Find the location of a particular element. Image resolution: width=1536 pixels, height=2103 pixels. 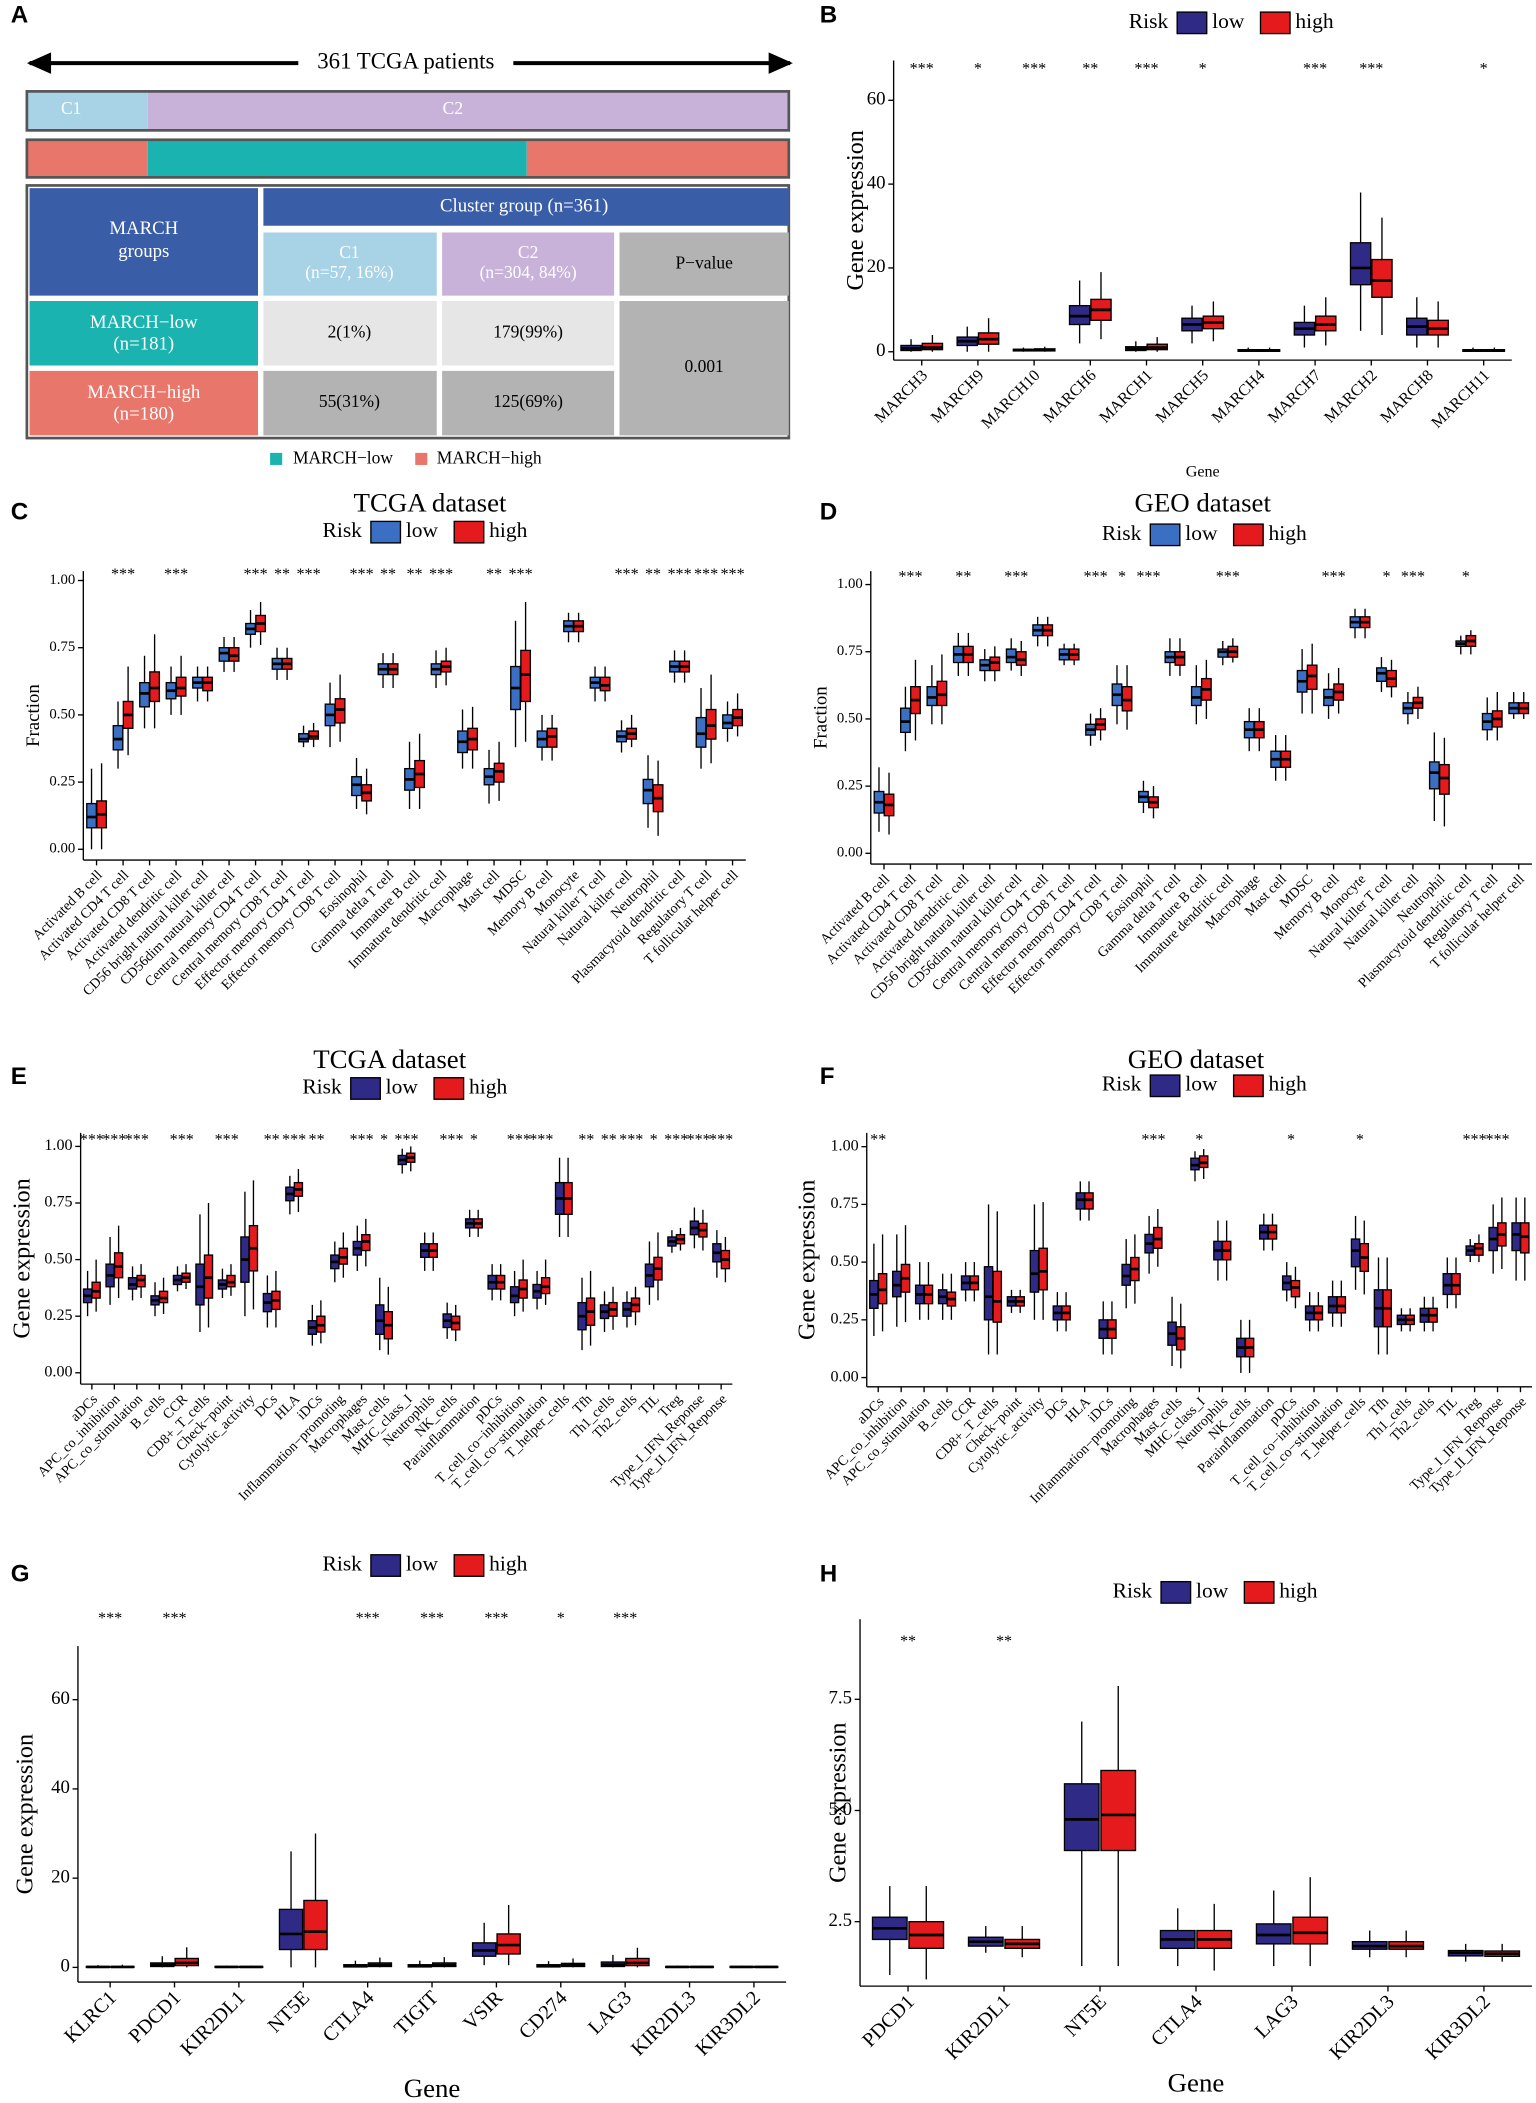

legend-label: low is located at coordinates (422, 1563).